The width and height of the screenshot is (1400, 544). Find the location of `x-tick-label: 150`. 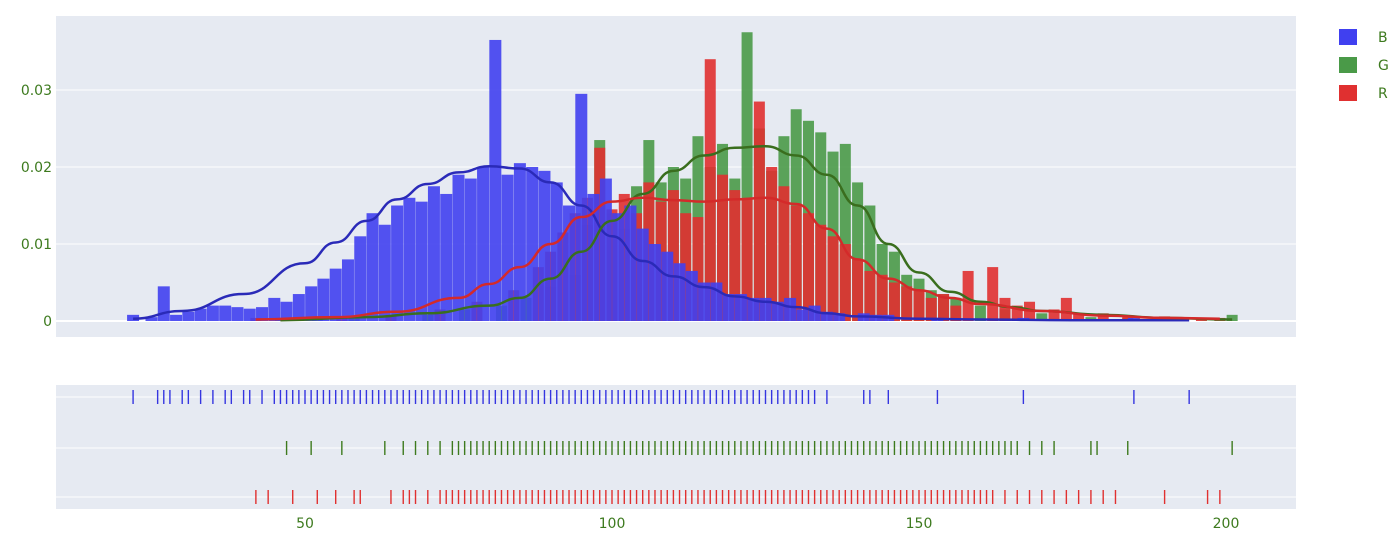

x-tick-label: 150 is located at coordinates (919, 524).